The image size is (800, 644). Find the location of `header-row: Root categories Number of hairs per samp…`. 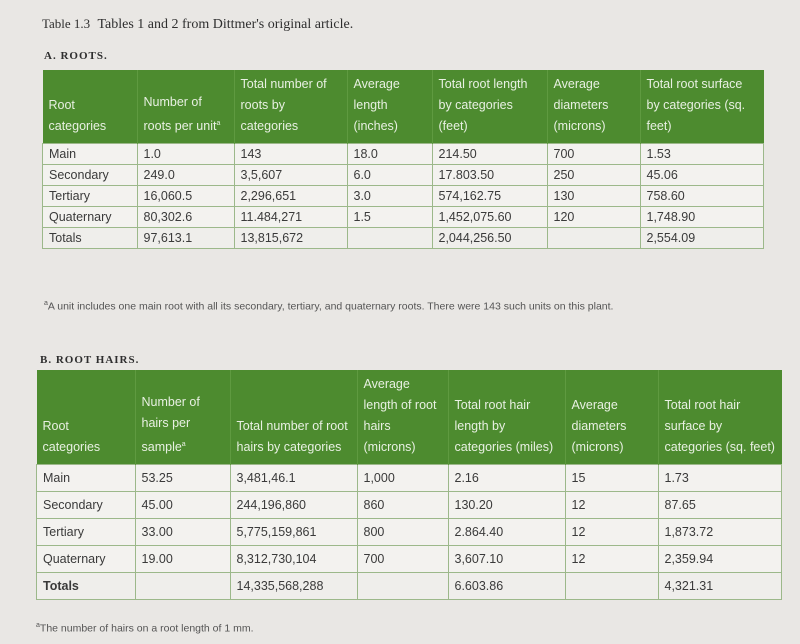

header-row: Root categories Number of hairs per samp… is located at coordinates (409, 417).